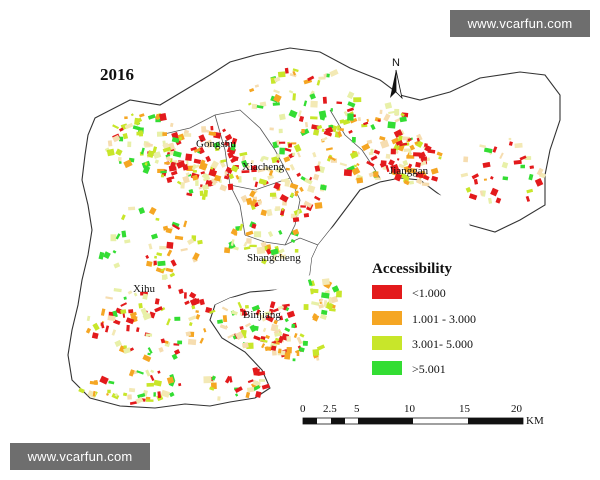 The height and width of the screenshot is (480, 600). I want to click on scale-tick-2: 5, so click(357, 409).